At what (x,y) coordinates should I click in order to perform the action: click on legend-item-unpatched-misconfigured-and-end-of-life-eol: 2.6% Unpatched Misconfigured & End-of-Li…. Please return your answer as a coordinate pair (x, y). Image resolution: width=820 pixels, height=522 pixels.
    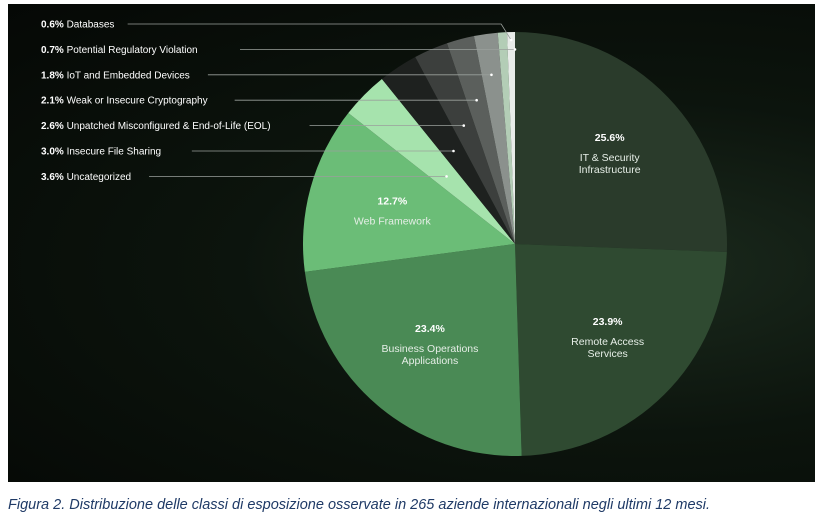
    Looking at the image, I should click on (156, 126).